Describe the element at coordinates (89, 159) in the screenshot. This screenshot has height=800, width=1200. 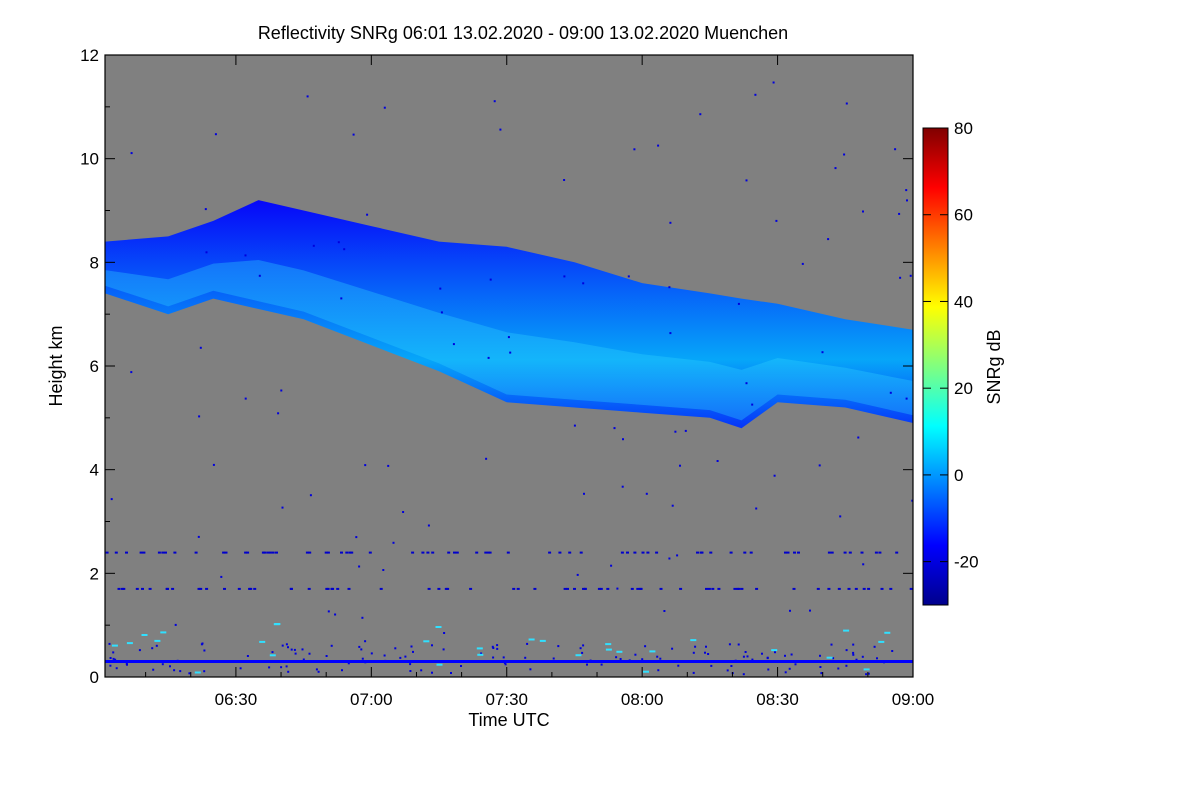
I see `y-tick-label: 10` at that location.